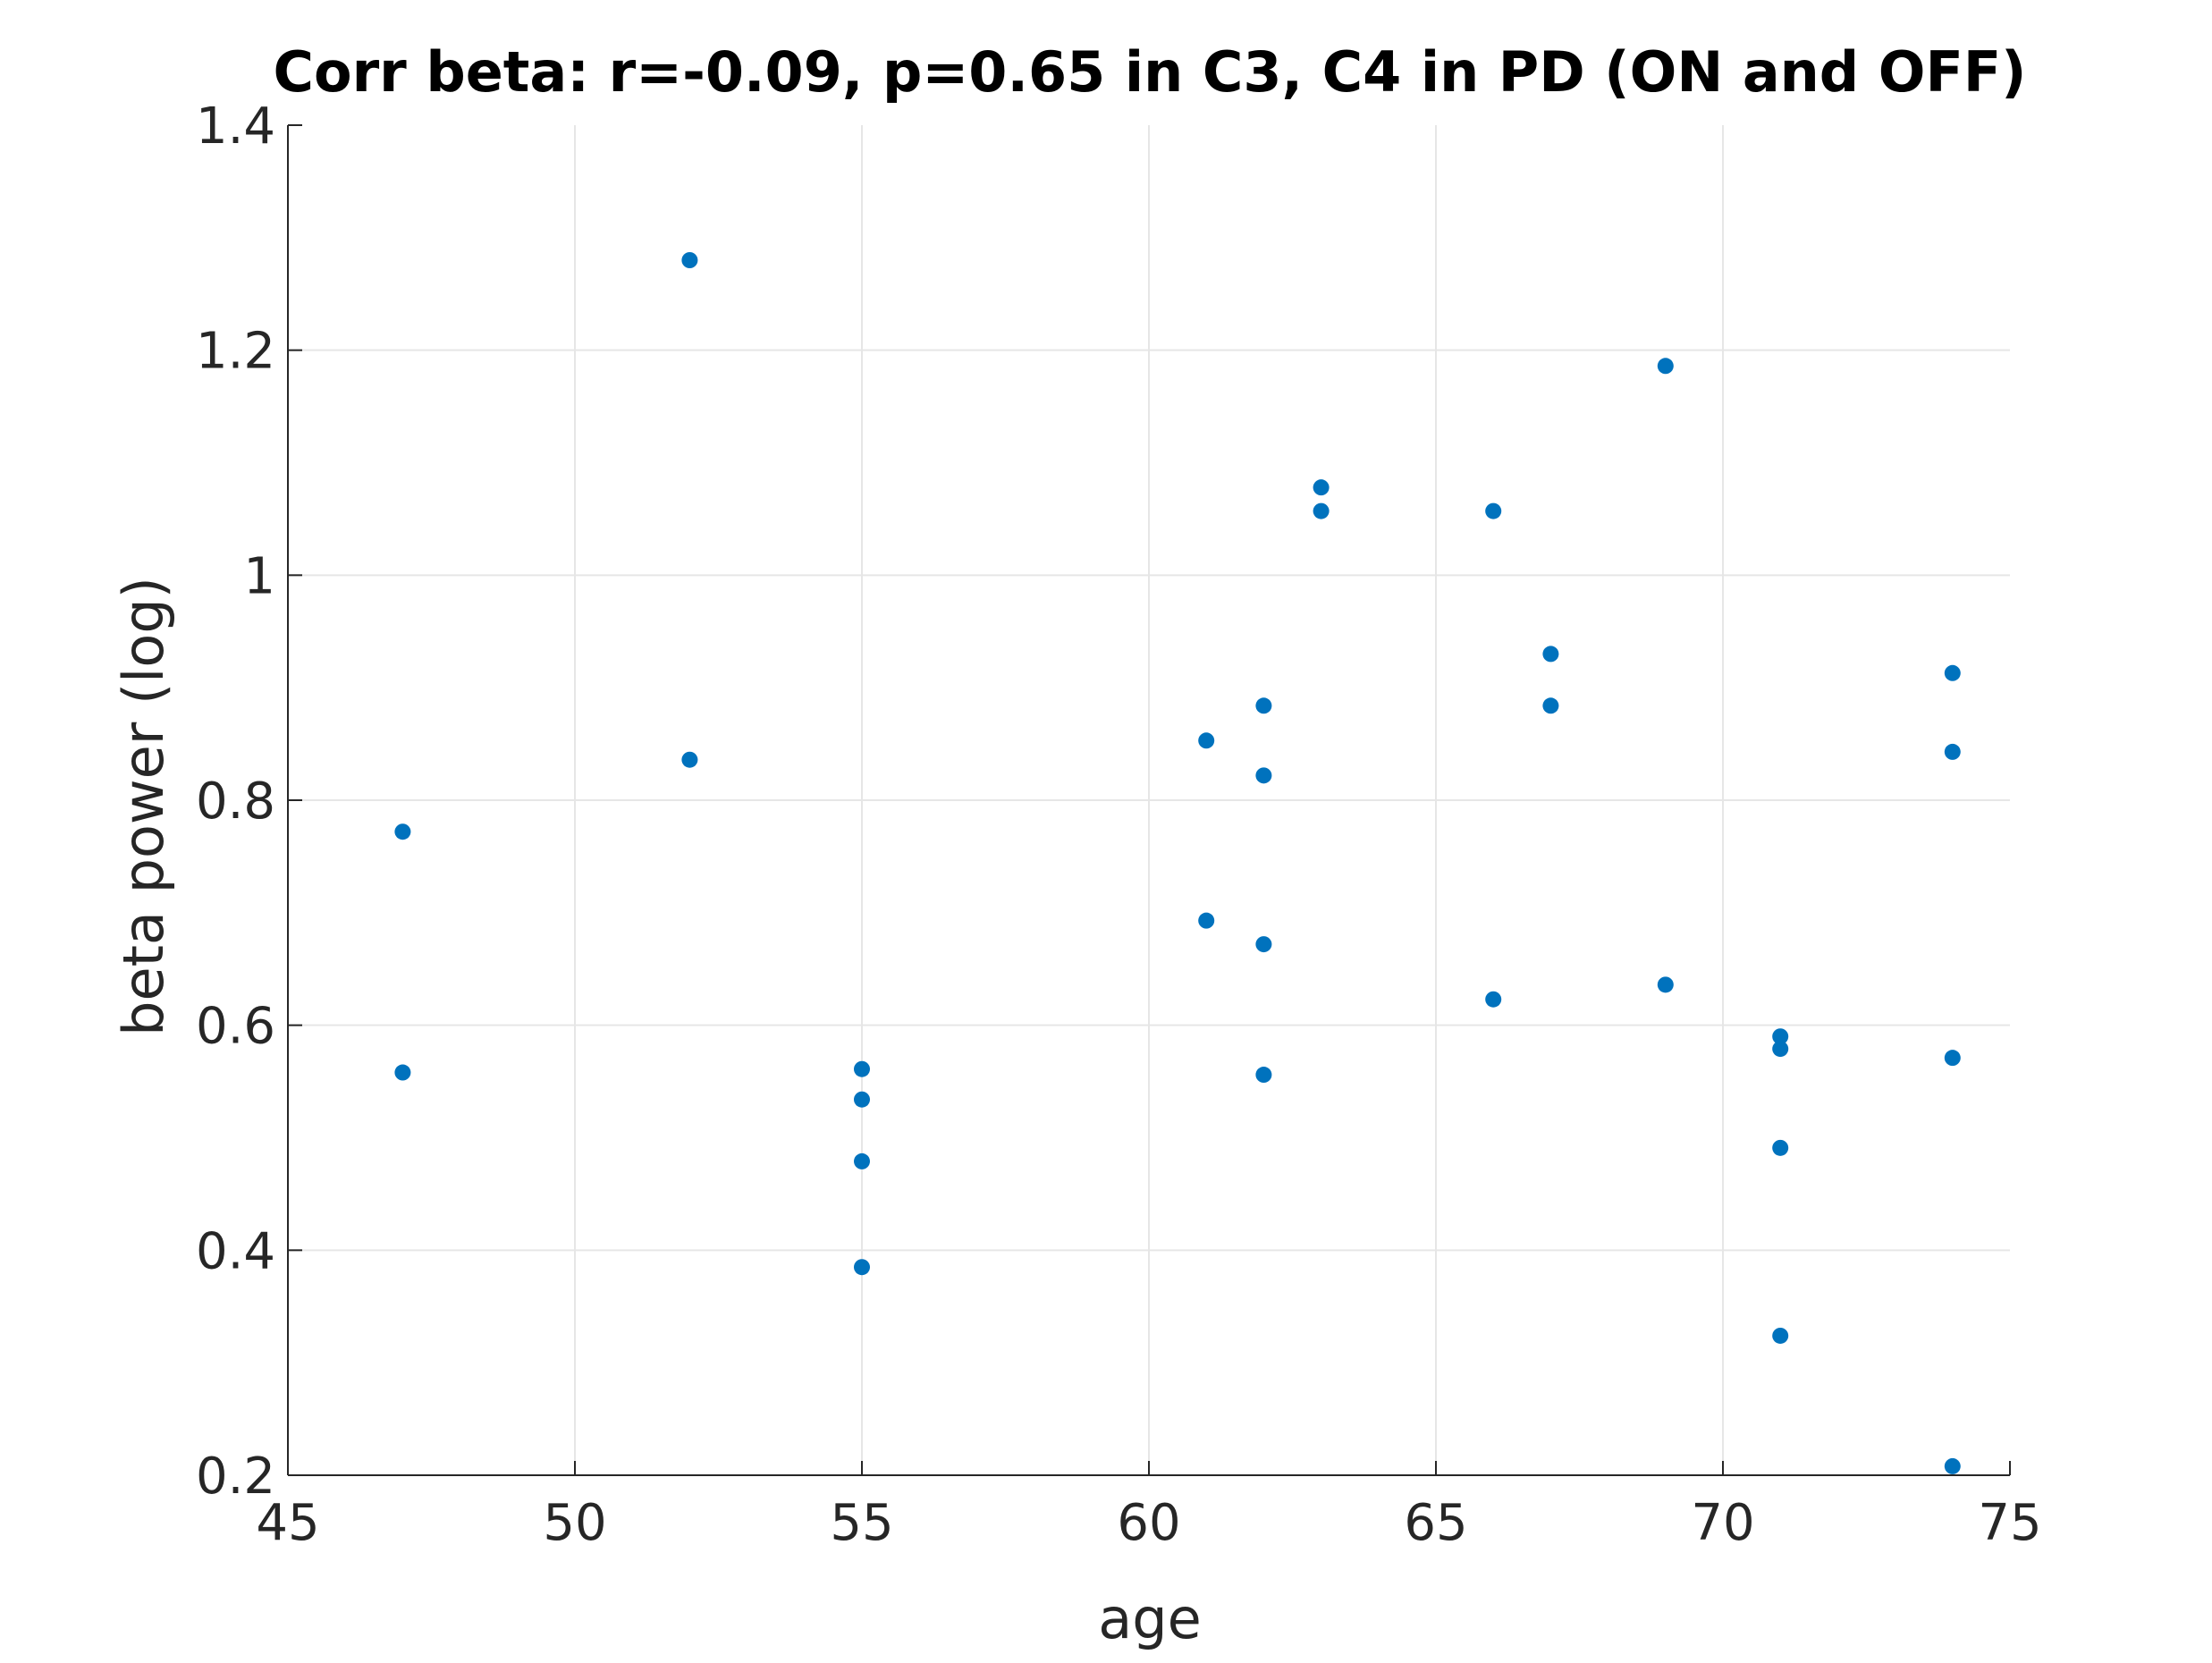  What do you see at coordinates (1435, 1523) in the screenshot?
I see `x-tick-label: 65` at bounding box center [1435, 1523].